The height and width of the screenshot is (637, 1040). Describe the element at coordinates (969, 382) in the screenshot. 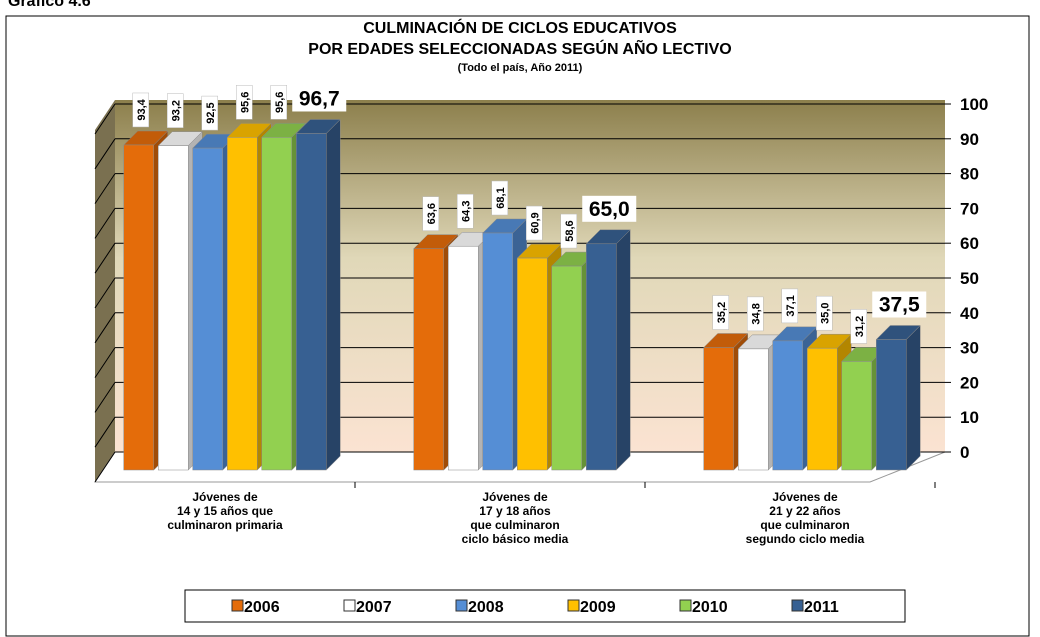

I see `y-tick-label: 20` at that location.